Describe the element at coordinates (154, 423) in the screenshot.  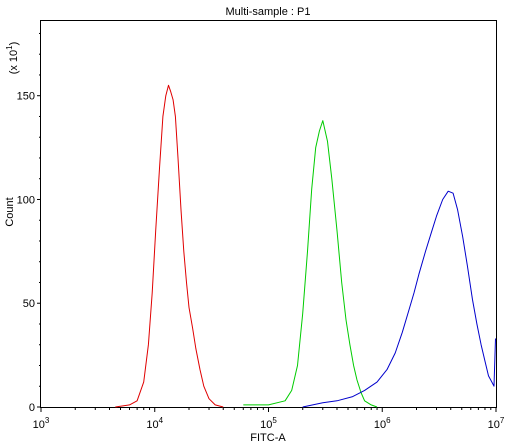
I see `x-tick-label: 10⁴` at that location.